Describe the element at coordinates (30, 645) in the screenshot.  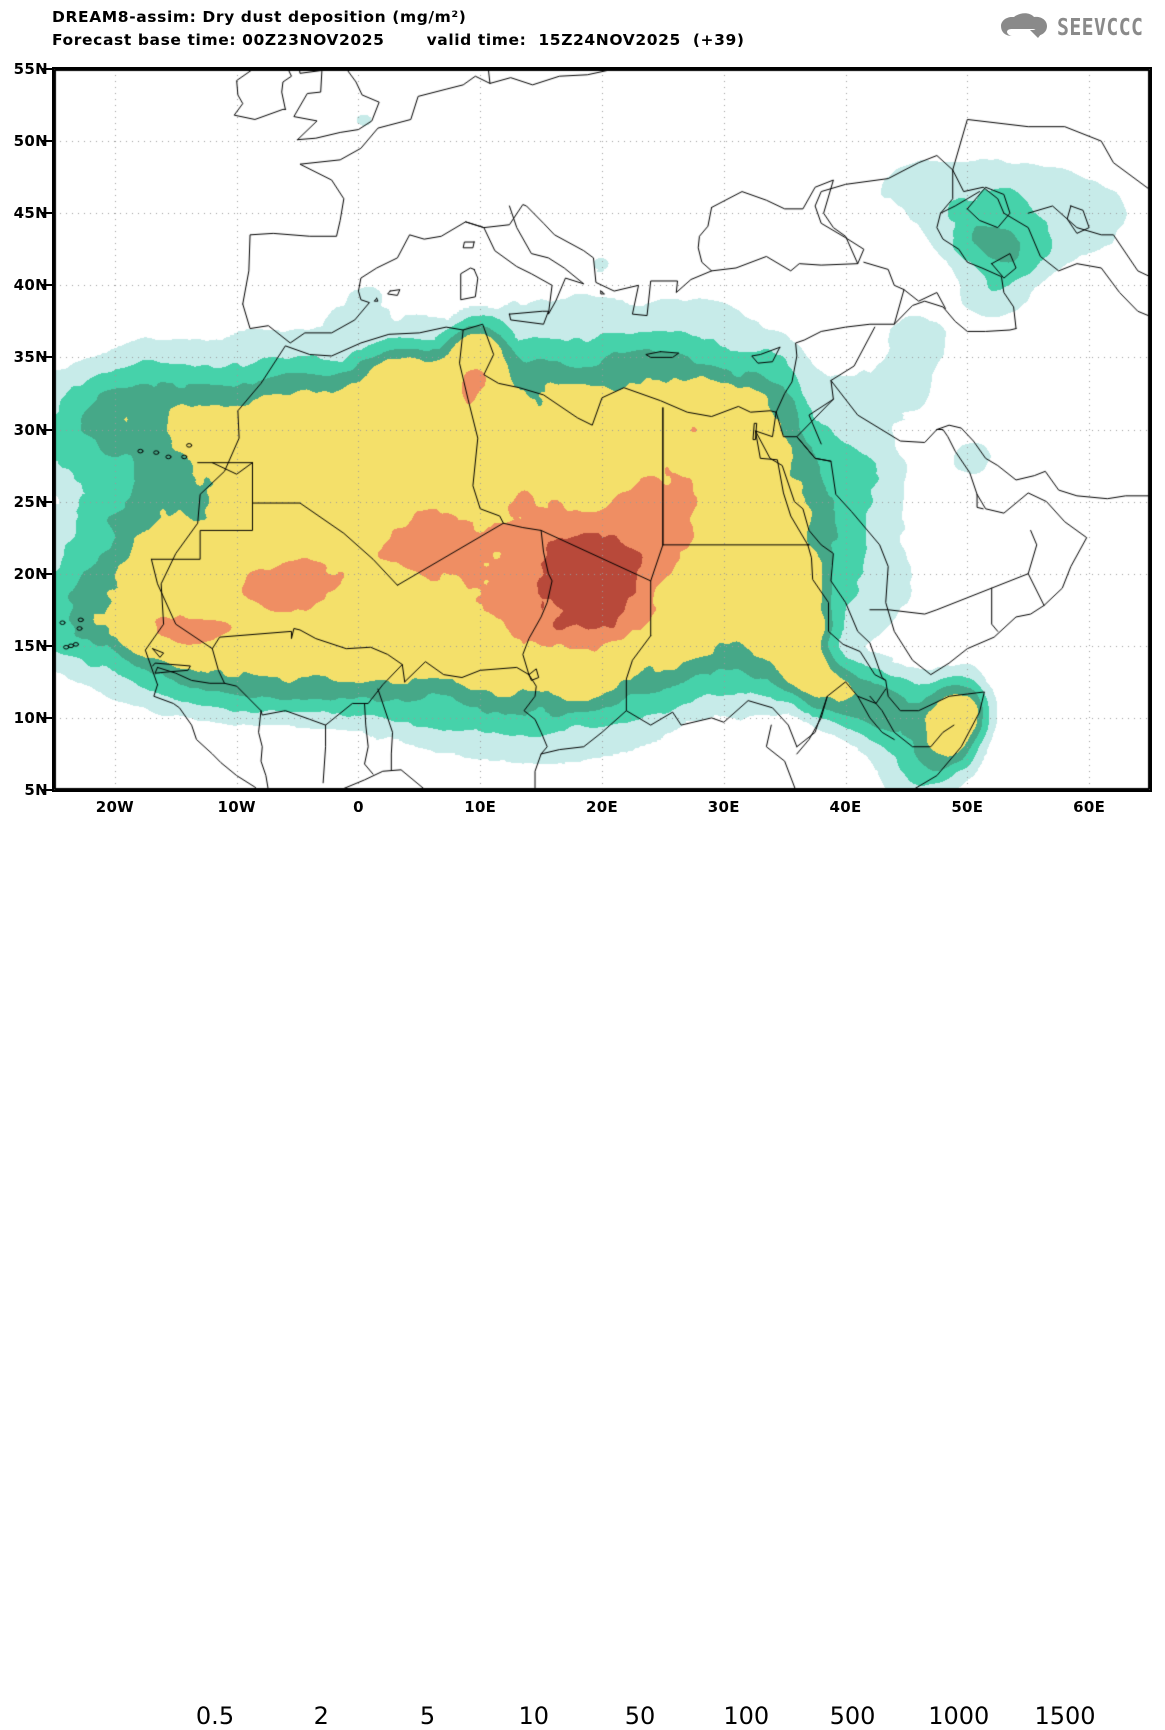
I see `y-tick-label: 15N` at that location.